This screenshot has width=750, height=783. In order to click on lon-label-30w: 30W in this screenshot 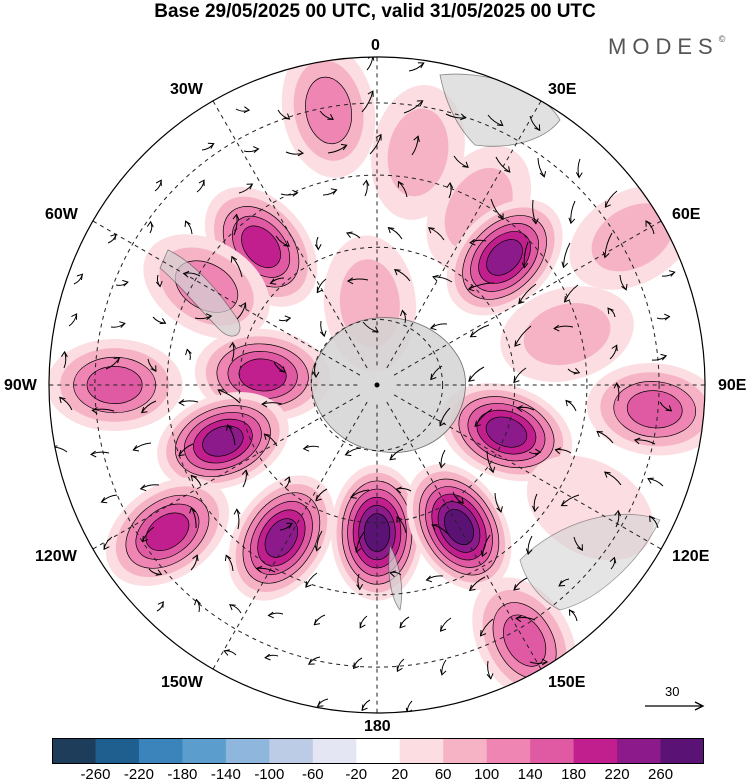, I will do `click(186, 89)`.